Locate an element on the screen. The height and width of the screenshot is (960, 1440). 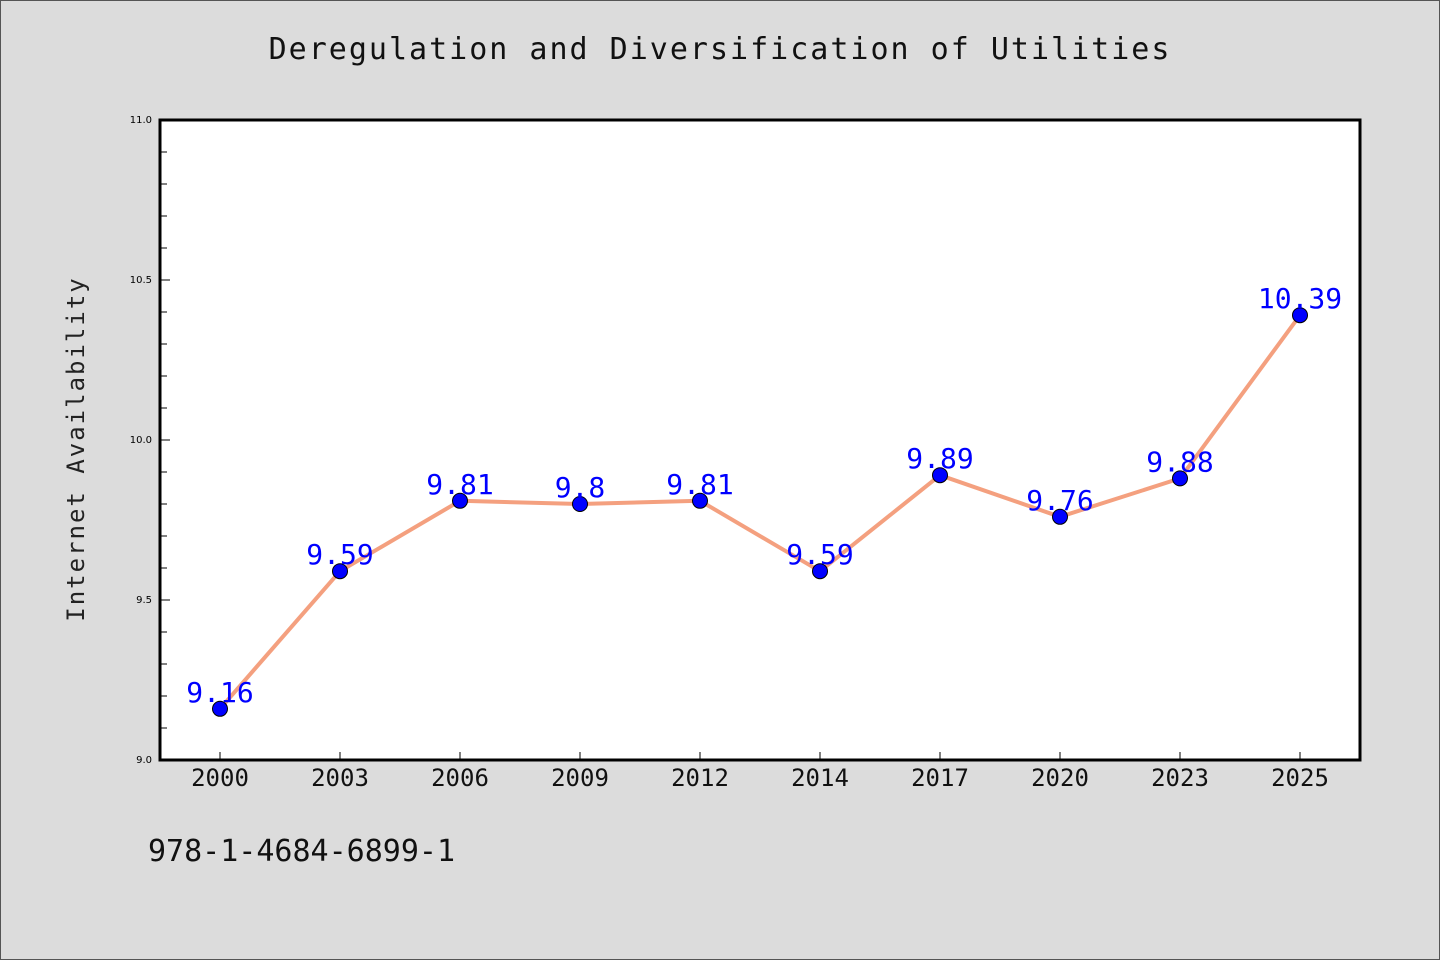
y-tick-label: 9.5 is located at coordinates (144, 600).